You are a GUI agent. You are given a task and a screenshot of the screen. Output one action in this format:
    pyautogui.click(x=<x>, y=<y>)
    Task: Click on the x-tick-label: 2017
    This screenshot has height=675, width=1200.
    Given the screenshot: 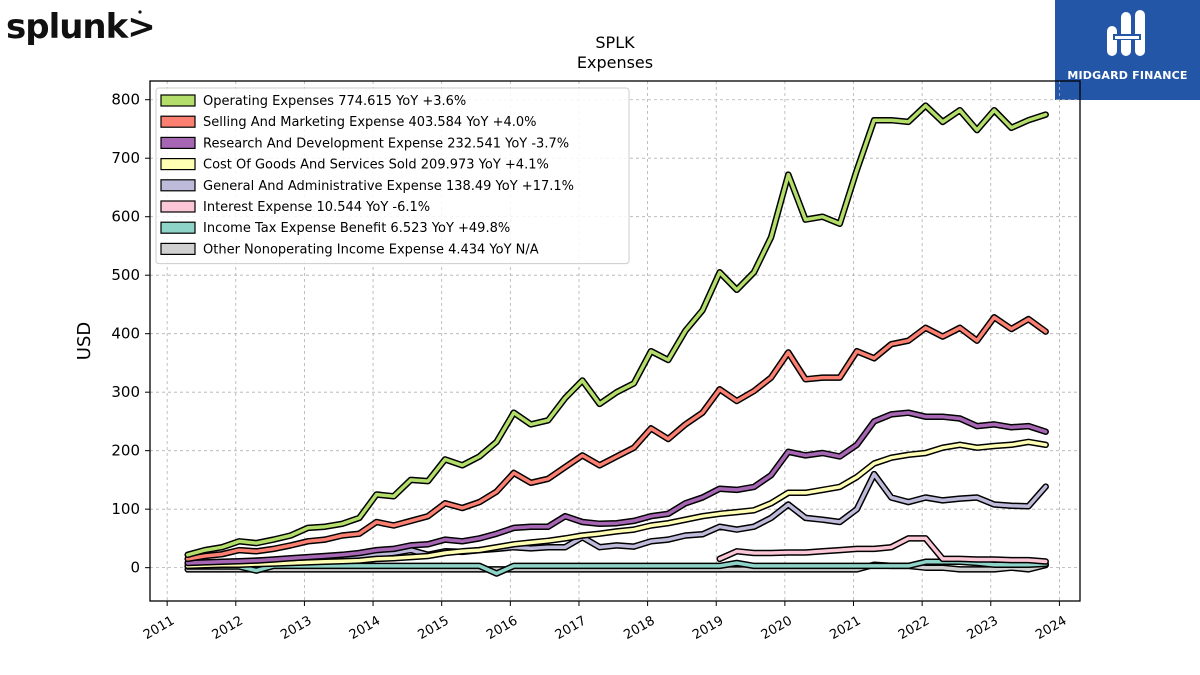 What is the action you would take?
    pyautogui.click(x=571, y=628)
    